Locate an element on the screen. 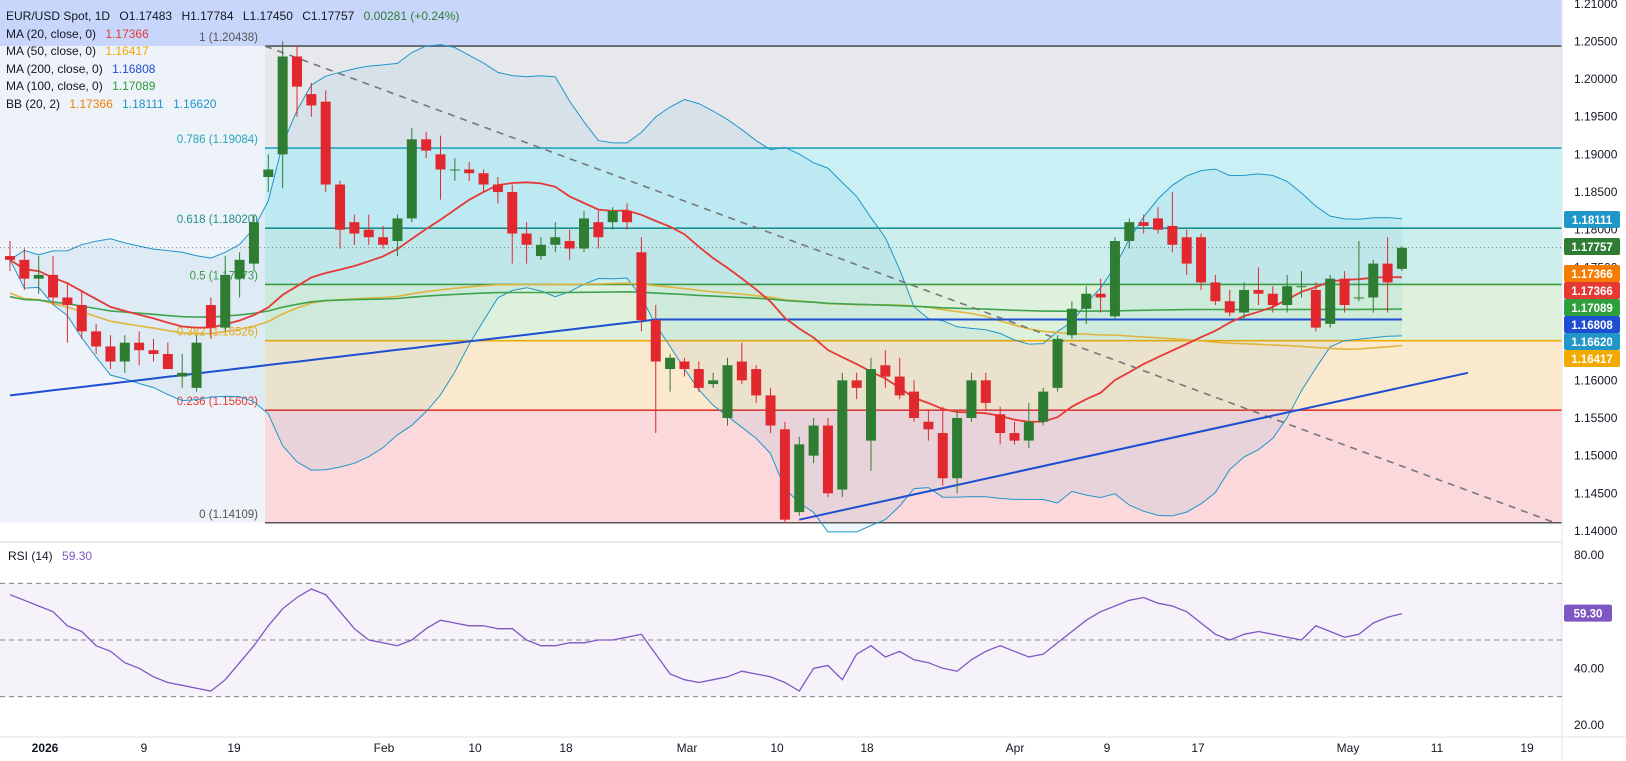  legend-open: O1.17483 is located at coordinates (146, 16).